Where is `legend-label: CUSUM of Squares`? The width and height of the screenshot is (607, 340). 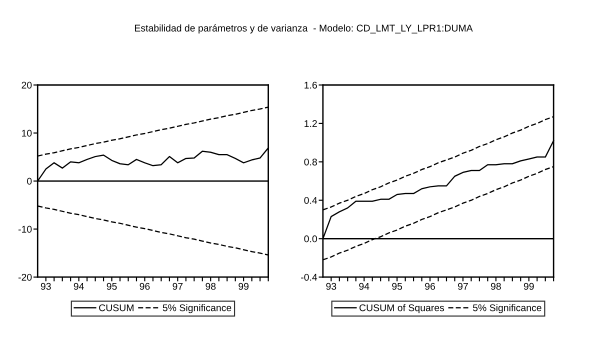 legend-label: CUSUM of Squares is located at coordinates (402, 309).